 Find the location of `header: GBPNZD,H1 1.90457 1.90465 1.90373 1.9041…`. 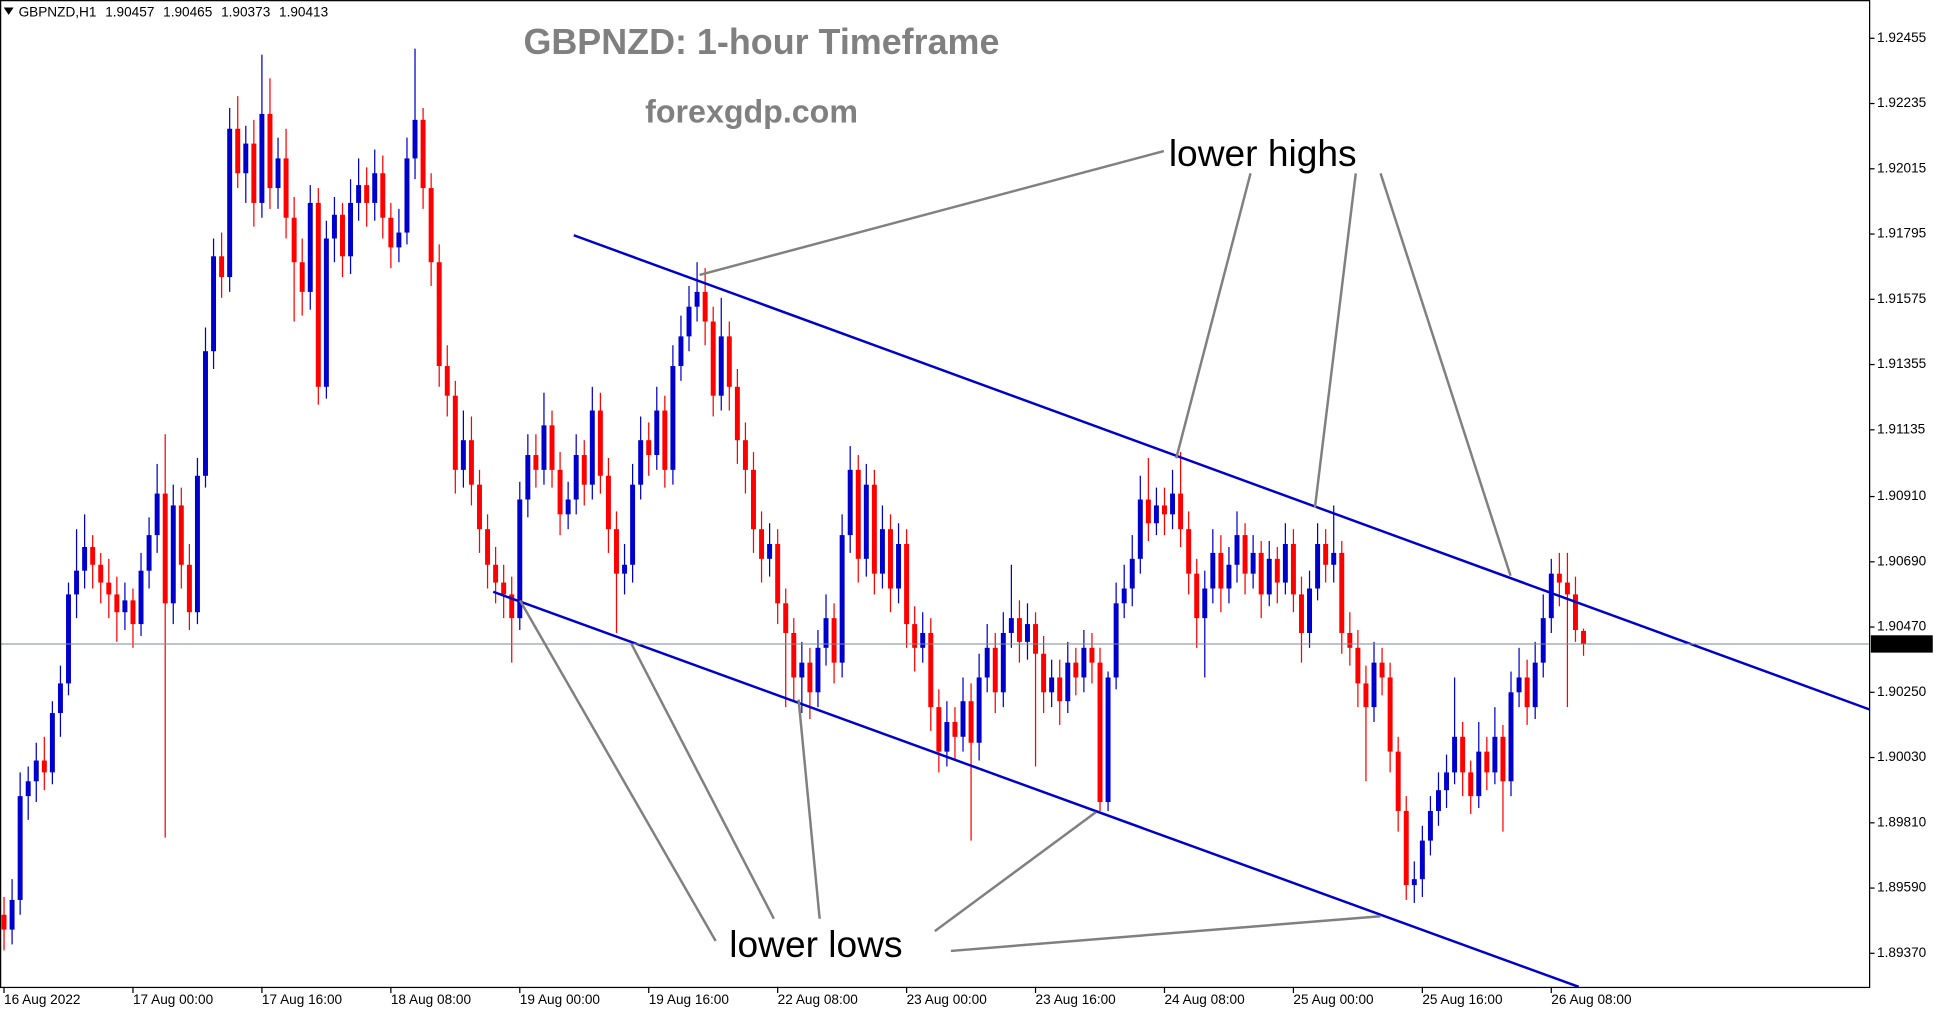

header: GBPNZD,H1 1.90457 1.90465 1.90373 1.9041… is located at coordinates (174, 11).